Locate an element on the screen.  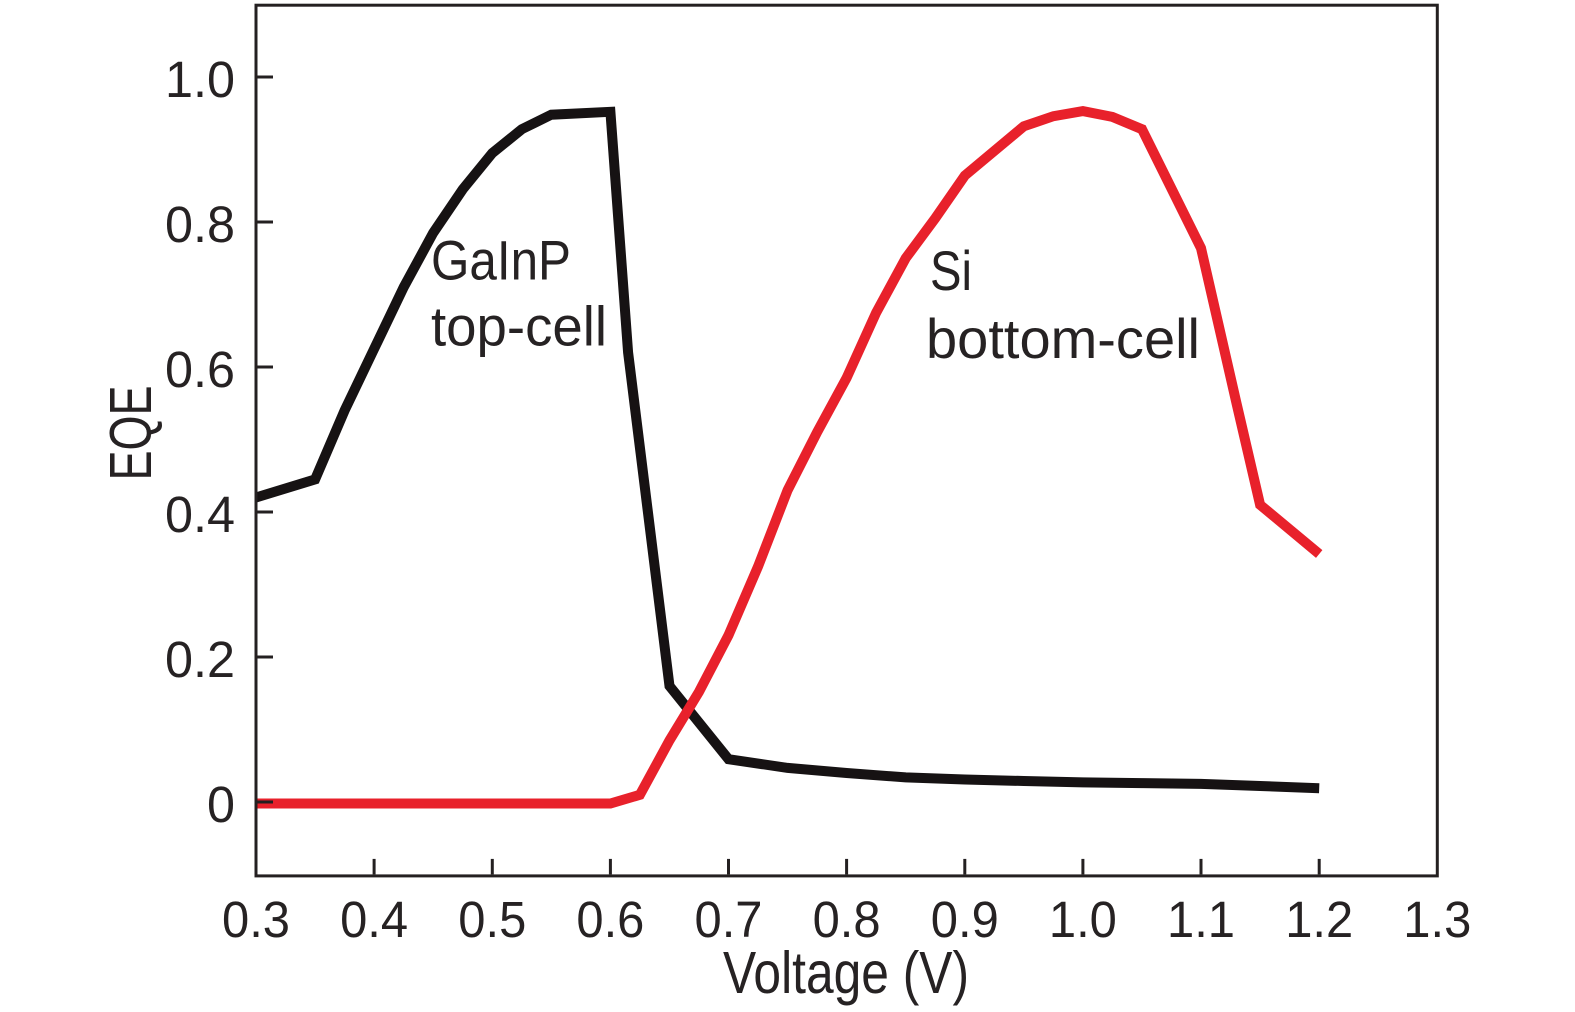
svg-text: top-cell is located at coordinates (519, 326).